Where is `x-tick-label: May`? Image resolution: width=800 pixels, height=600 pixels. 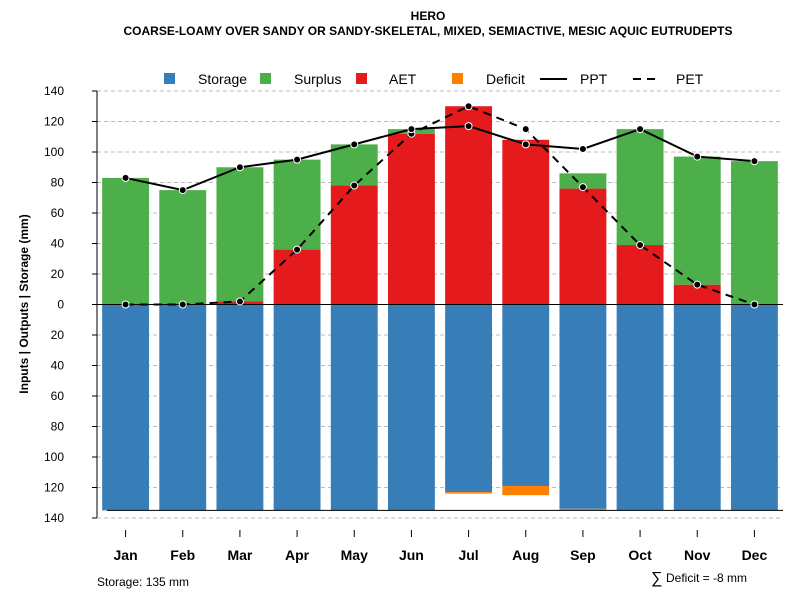 x-tick-label: May is located at coordinates (354, 555).